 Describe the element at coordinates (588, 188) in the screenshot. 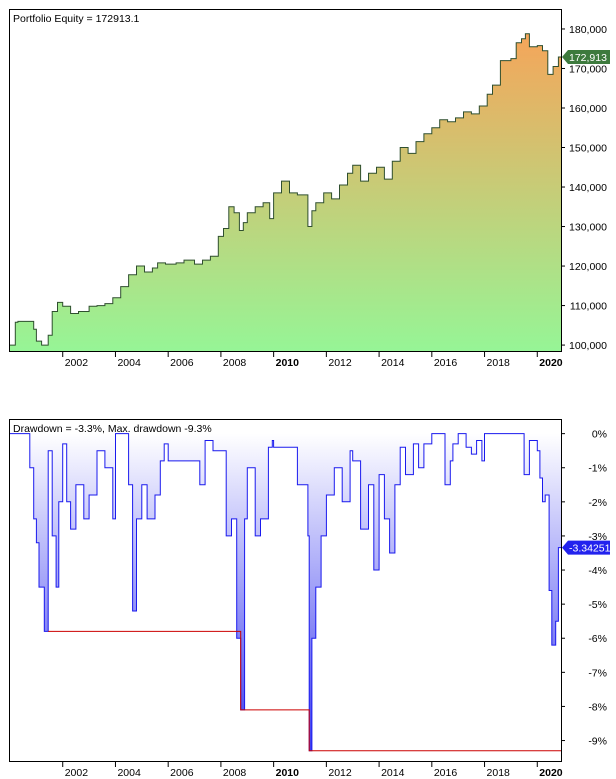

I see `y-tick-label: 140,000` at that location.